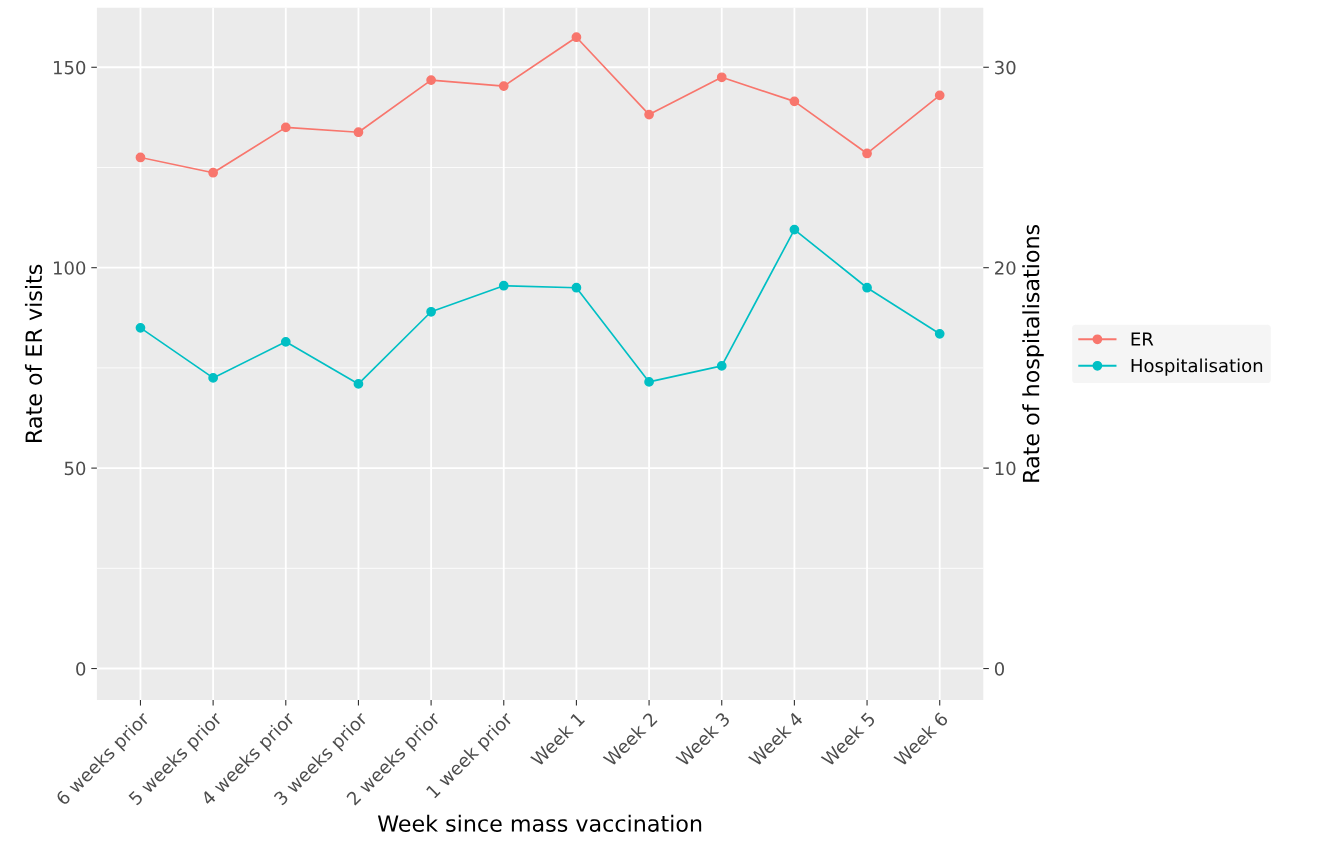  Describe the element at coordinates (1005, 268) in the screenshot. I see `y2-tick-label: 20` at that location.